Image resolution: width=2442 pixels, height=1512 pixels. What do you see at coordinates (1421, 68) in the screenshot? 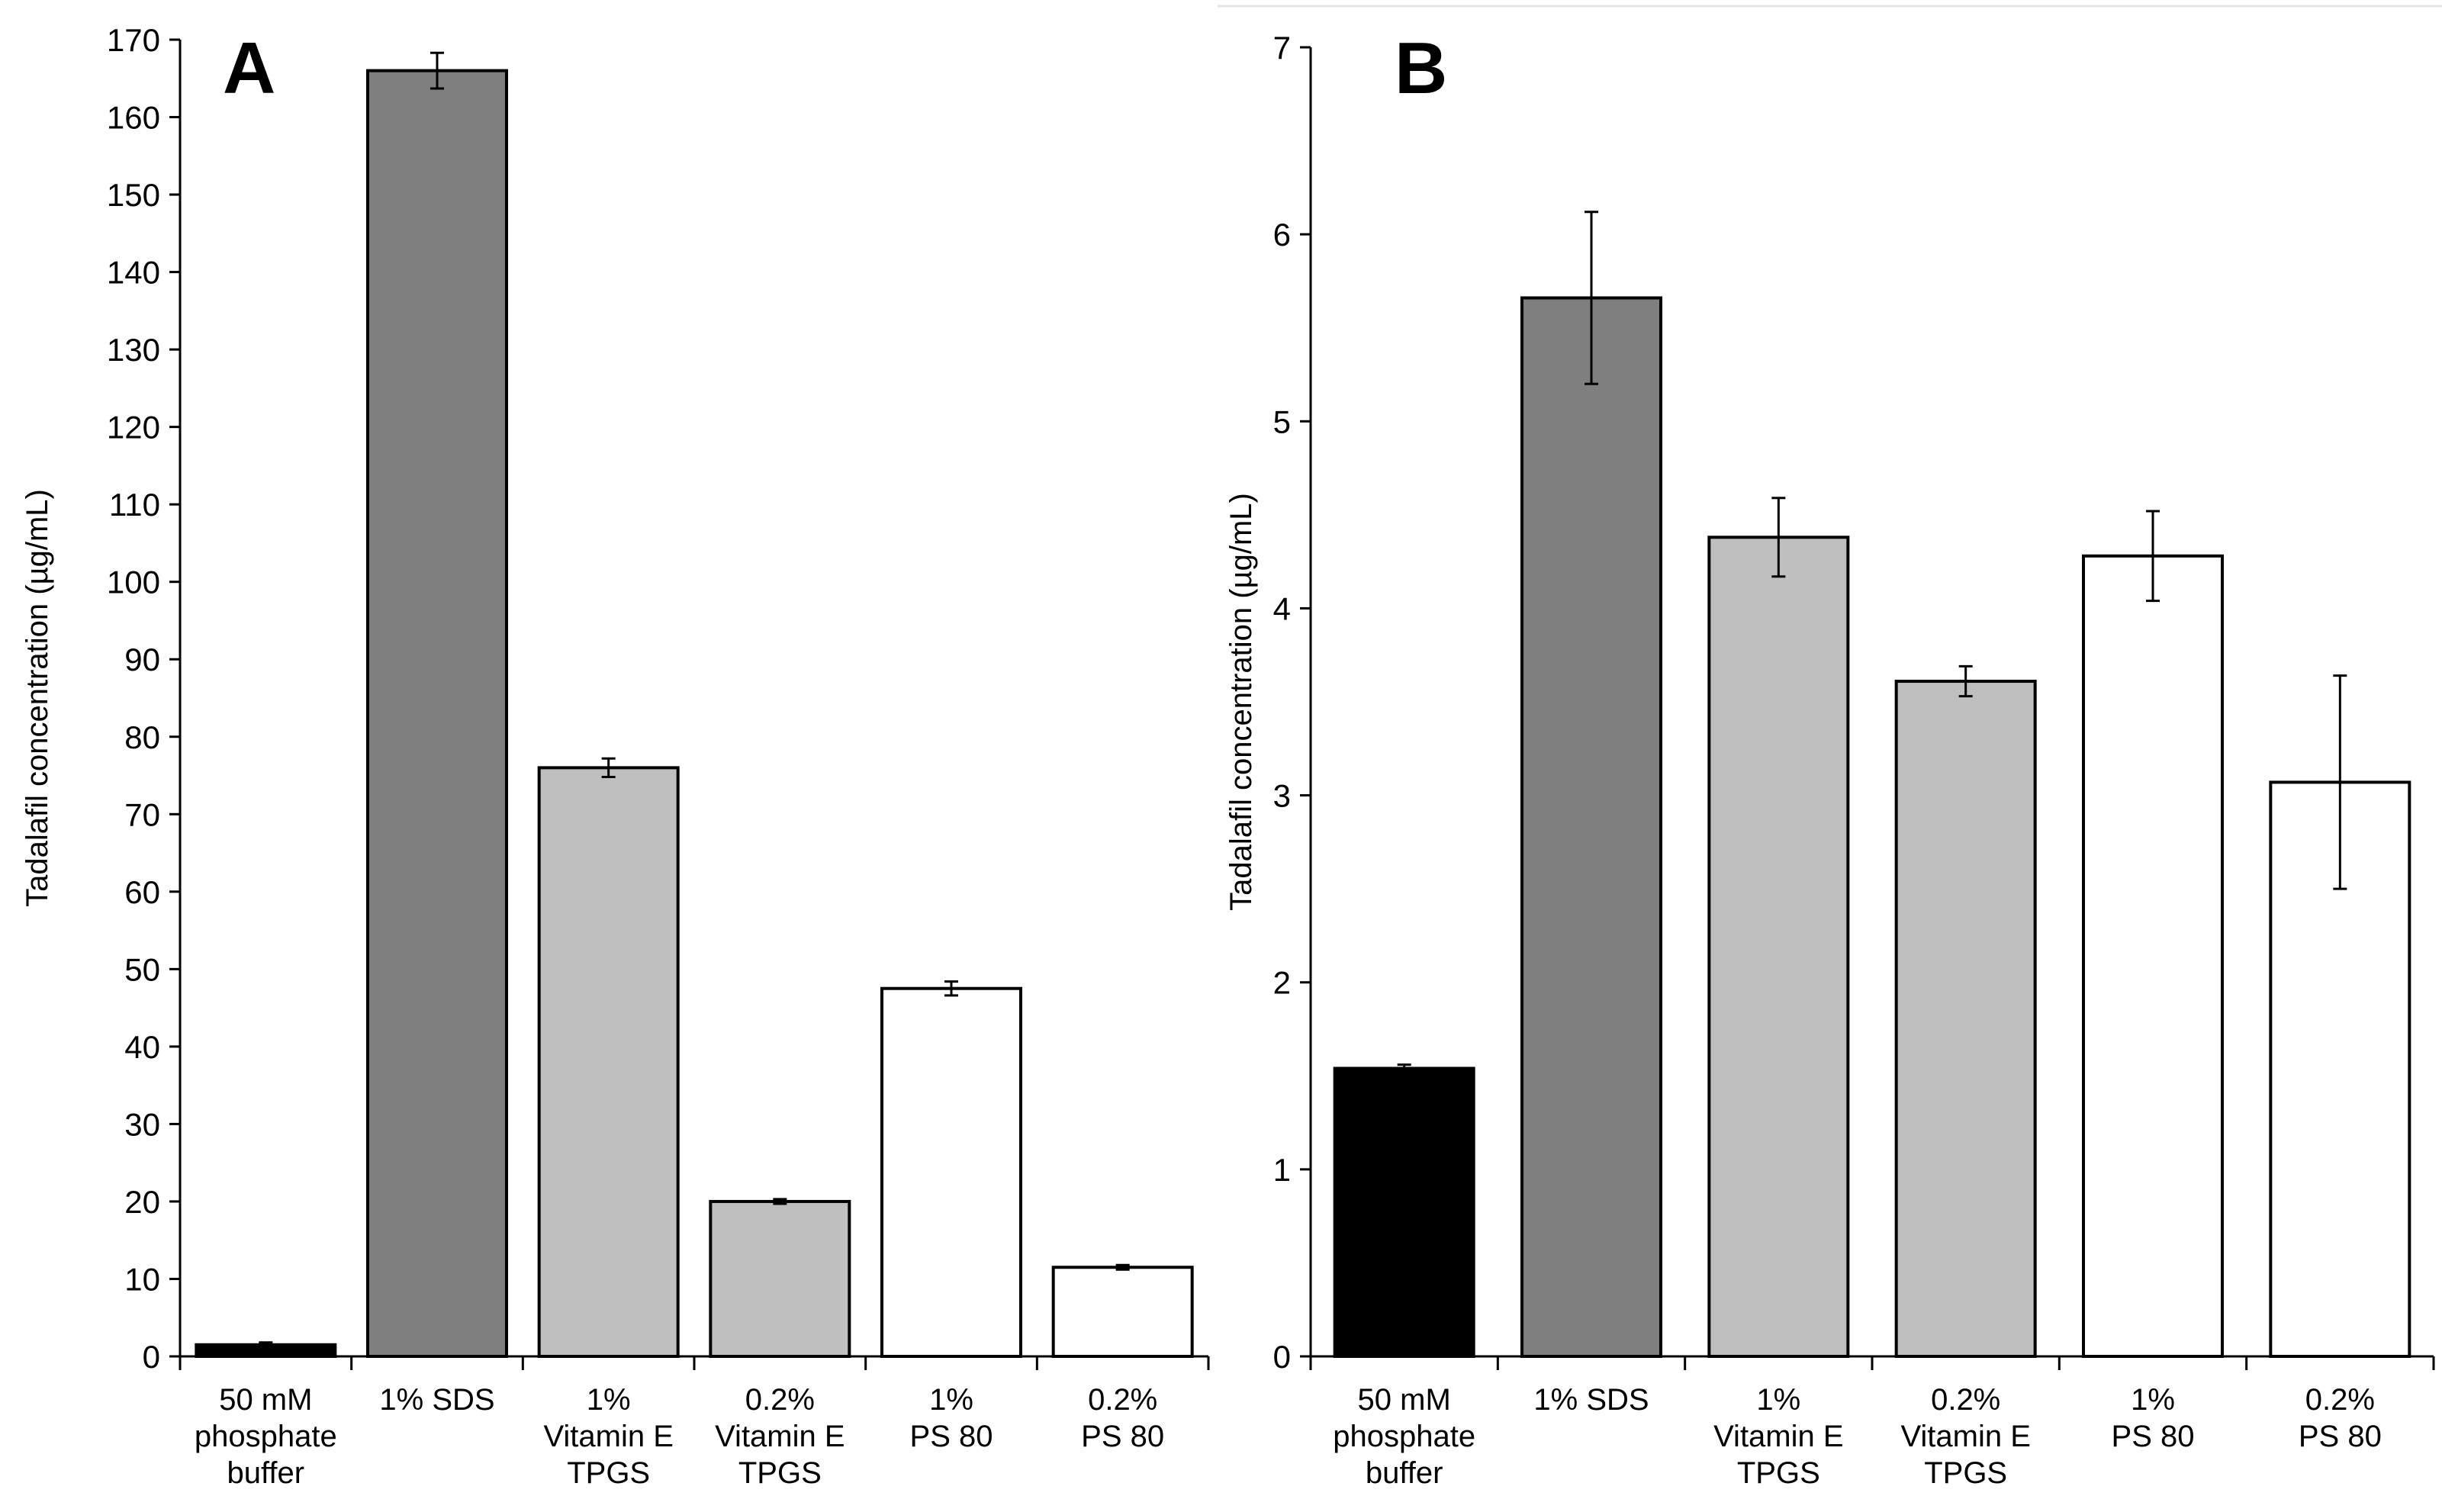
I see `panel-b-letter: B` at bounding box center [1421, 68].